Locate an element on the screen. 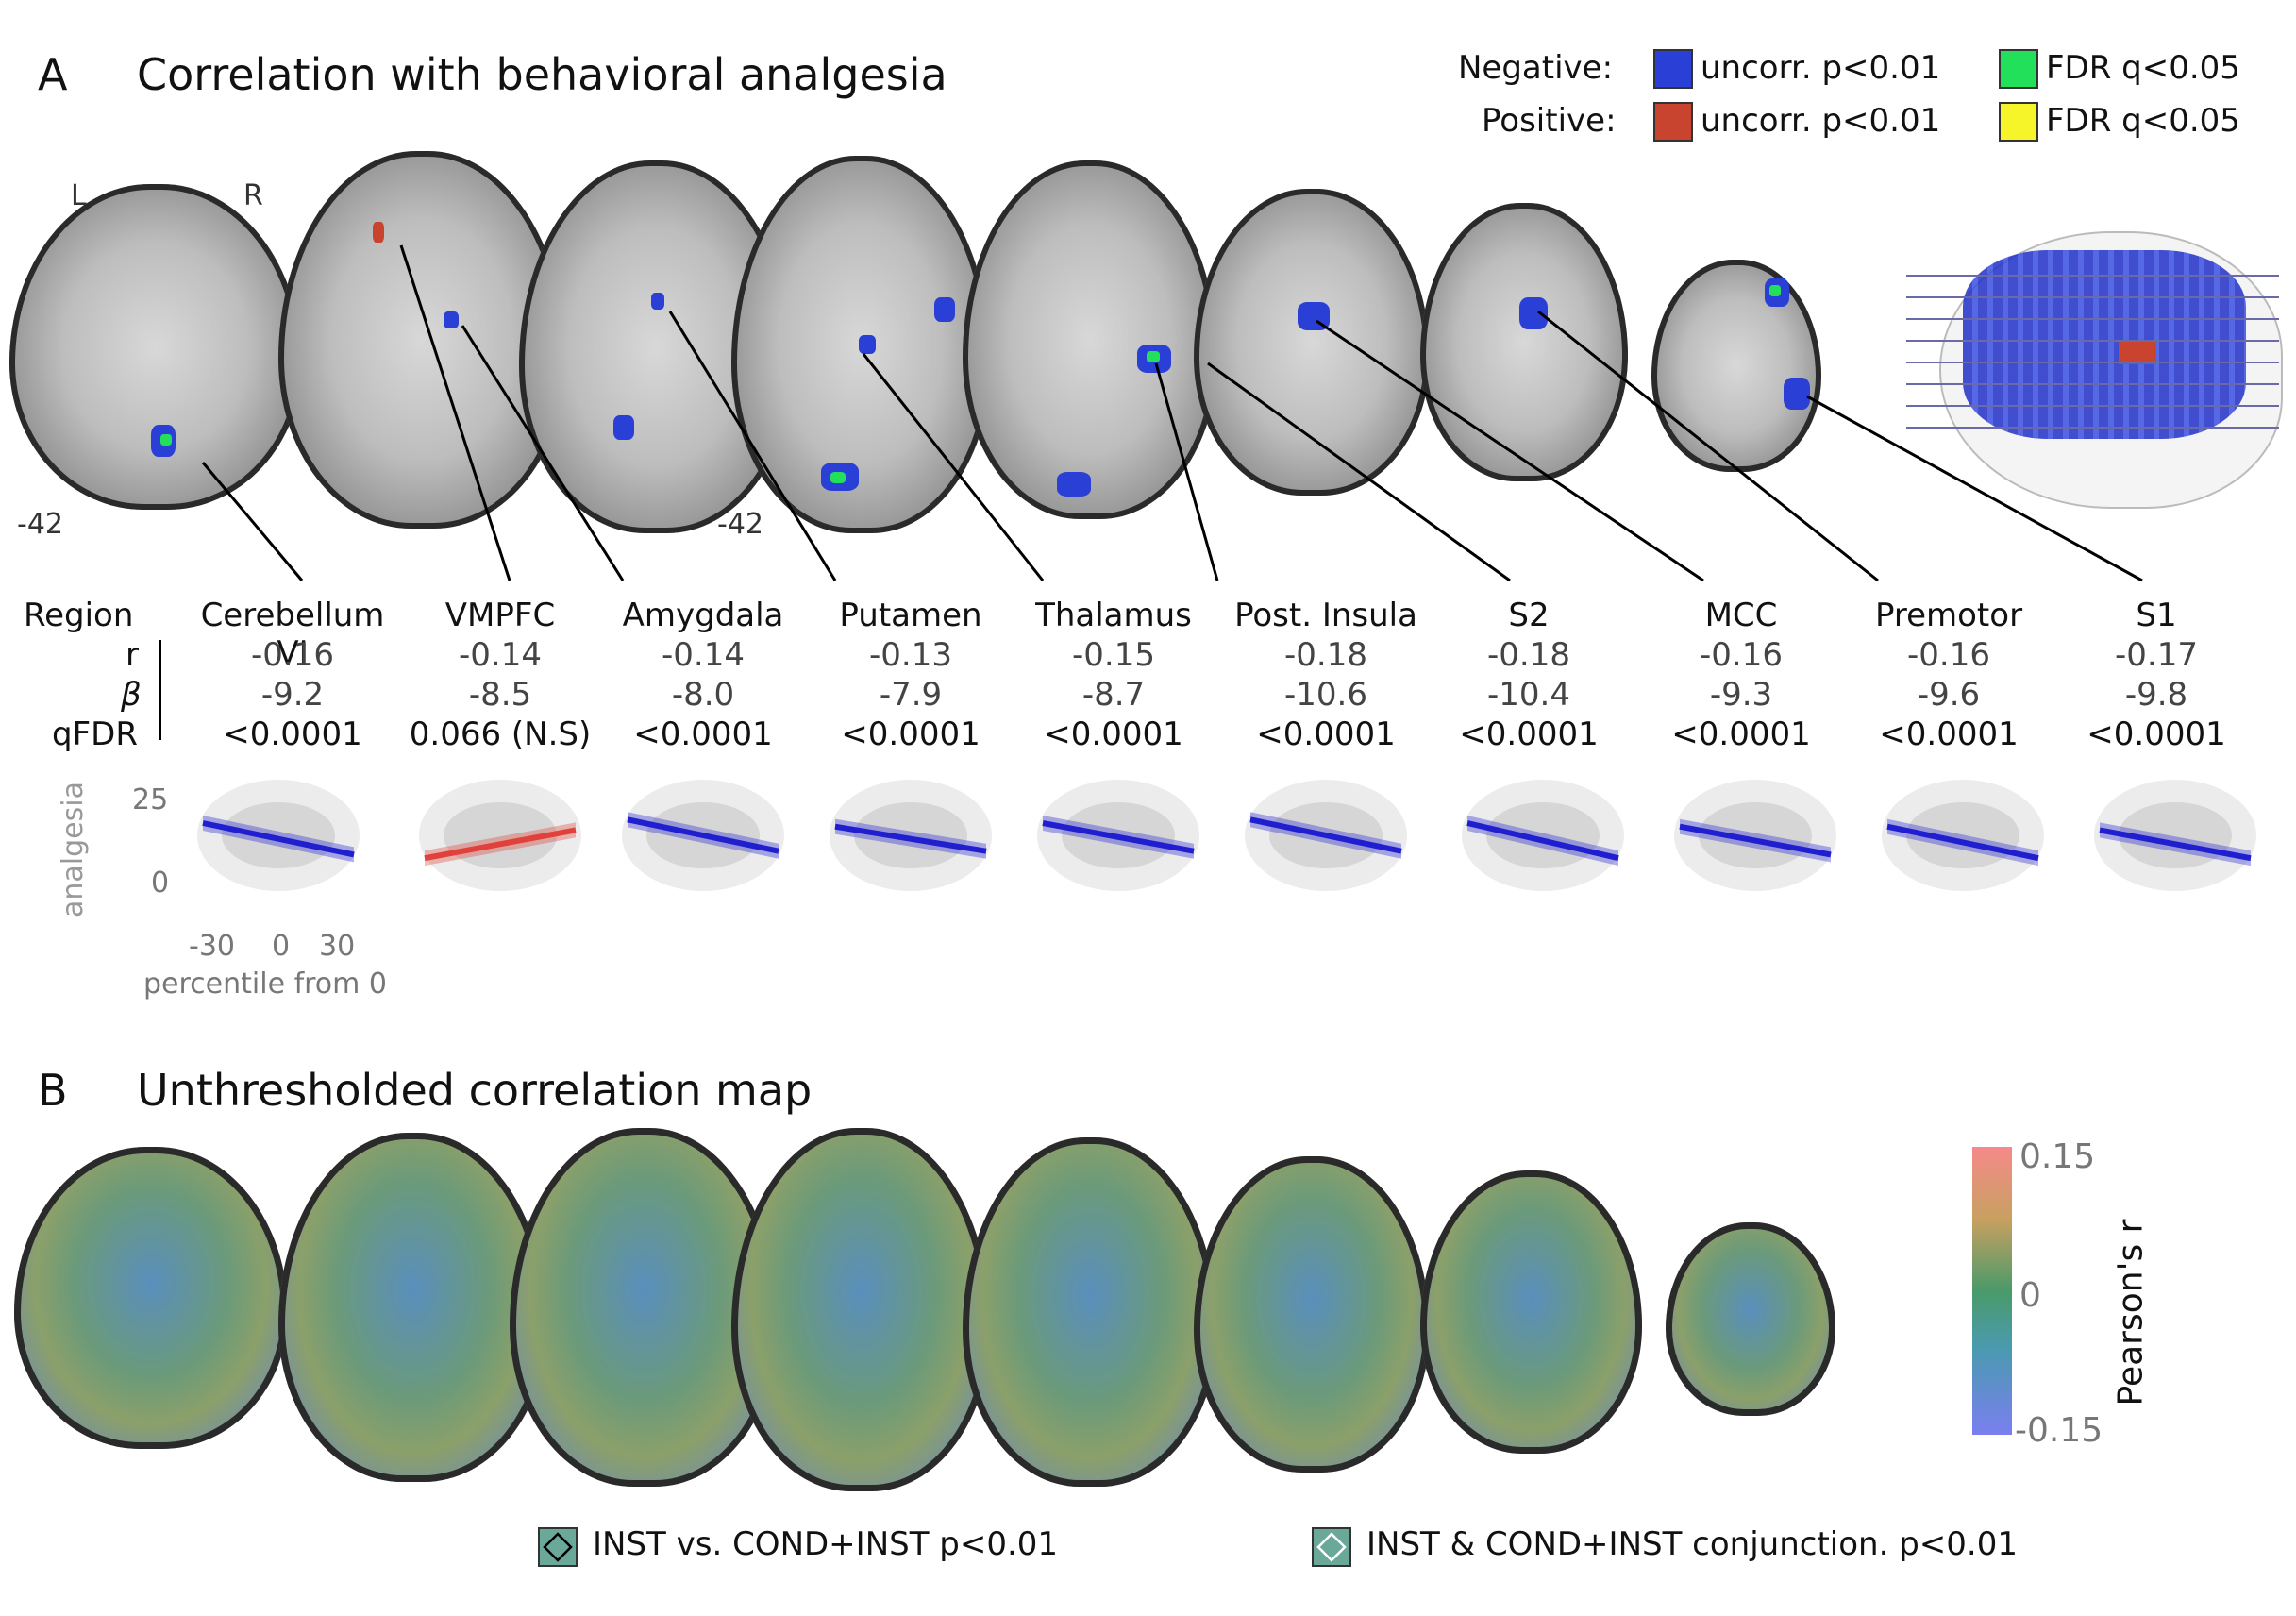 This screenshot has height=1616, width=2296. brain-slice-b6 is located at coordinates (1312, 1314).